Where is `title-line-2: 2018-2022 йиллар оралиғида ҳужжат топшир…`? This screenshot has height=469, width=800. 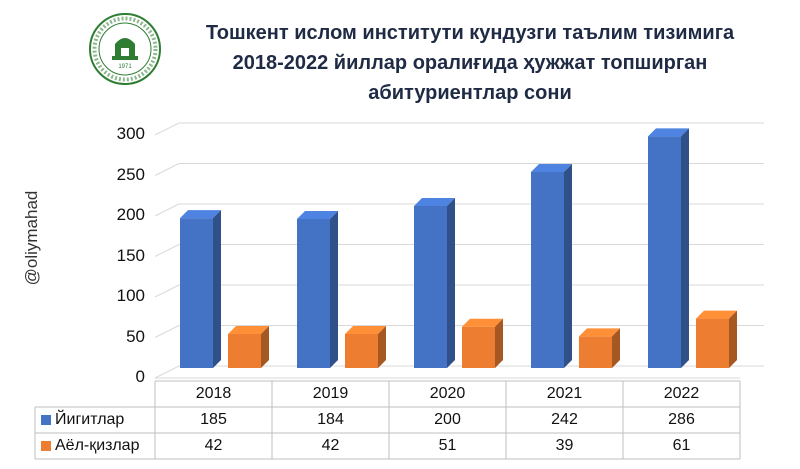 title-line-2: 2018-2022 йиллар оралиғида ҳужжат топшир… is located at coordinates (470, 63).